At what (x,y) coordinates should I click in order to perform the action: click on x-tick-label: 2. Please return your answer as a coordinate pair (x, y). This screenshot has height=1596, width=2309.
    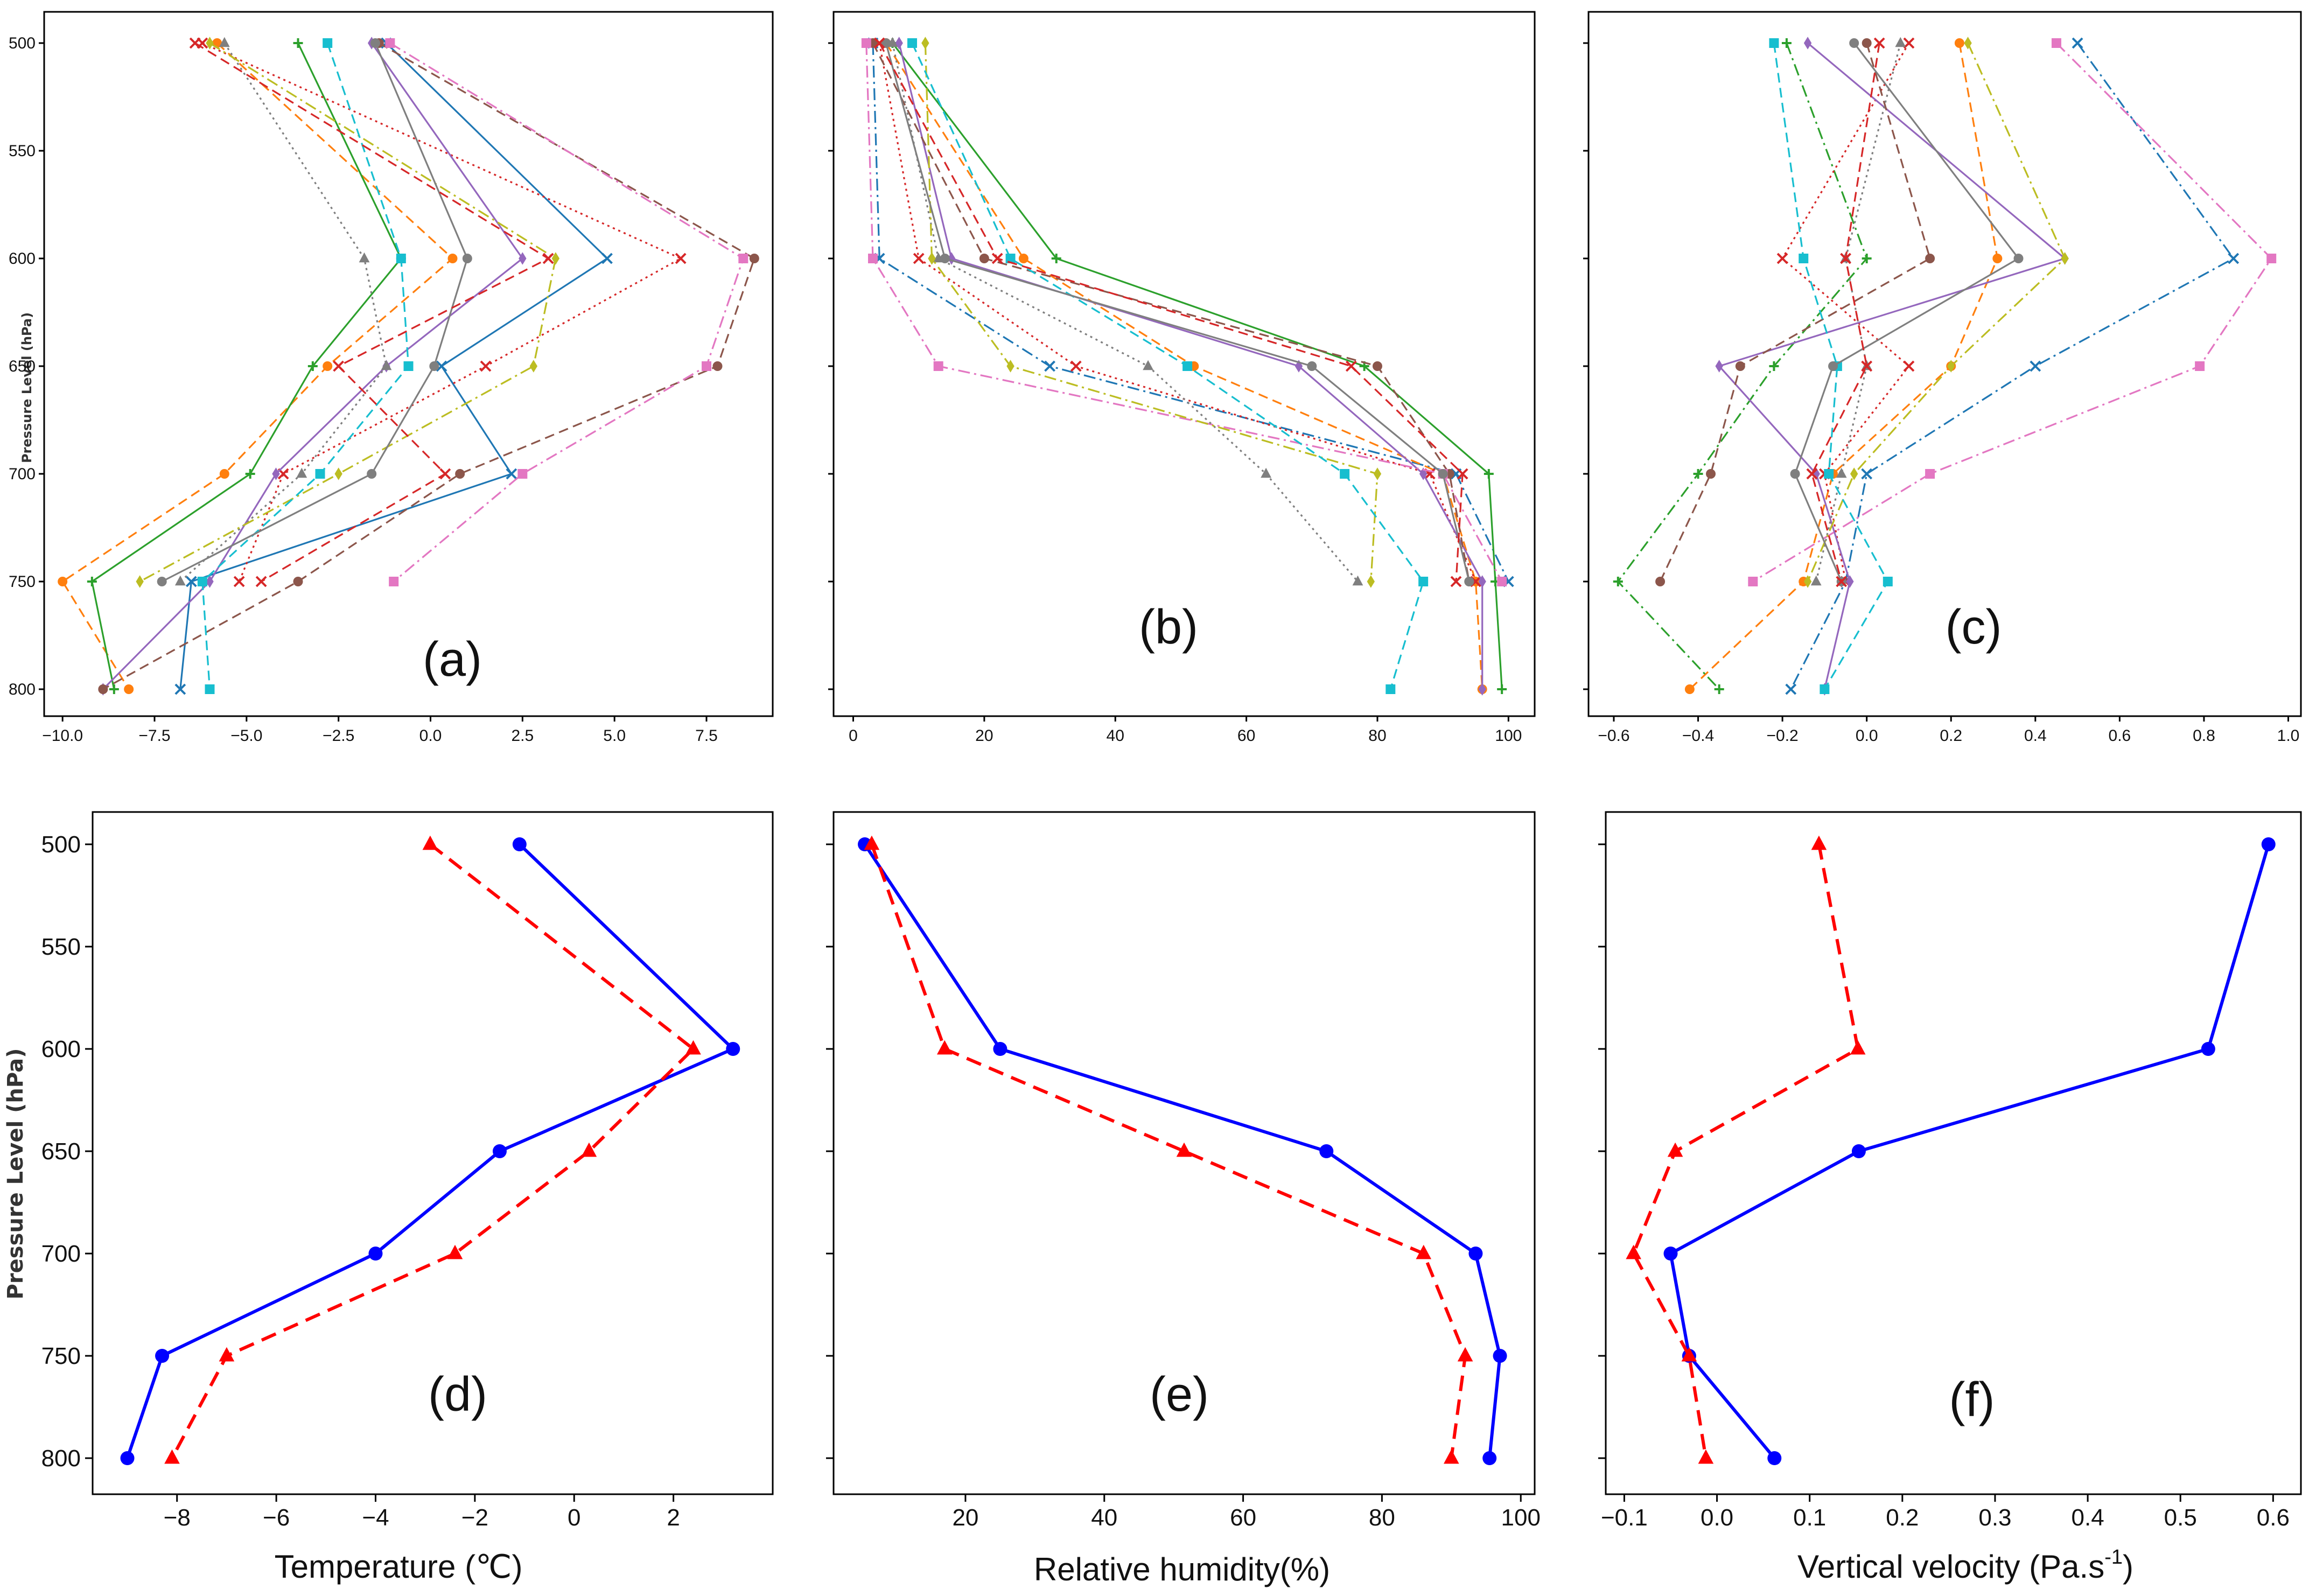
    Looking at the image, I should click on (673, 1517).